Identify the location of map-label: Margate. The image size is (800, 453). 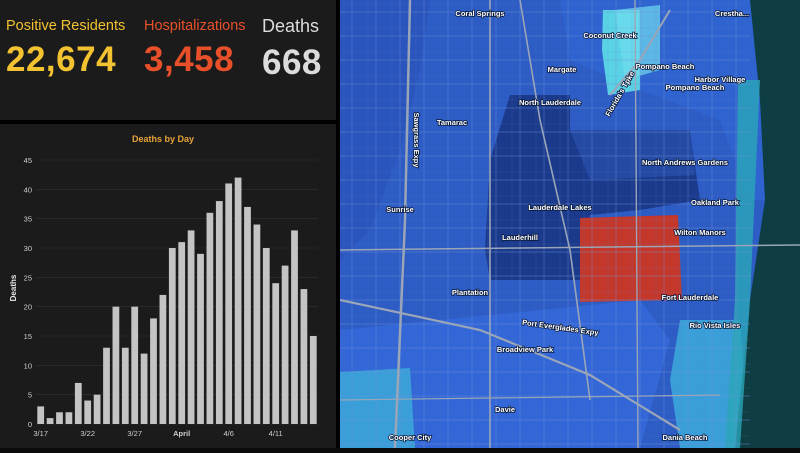
(562, 69).